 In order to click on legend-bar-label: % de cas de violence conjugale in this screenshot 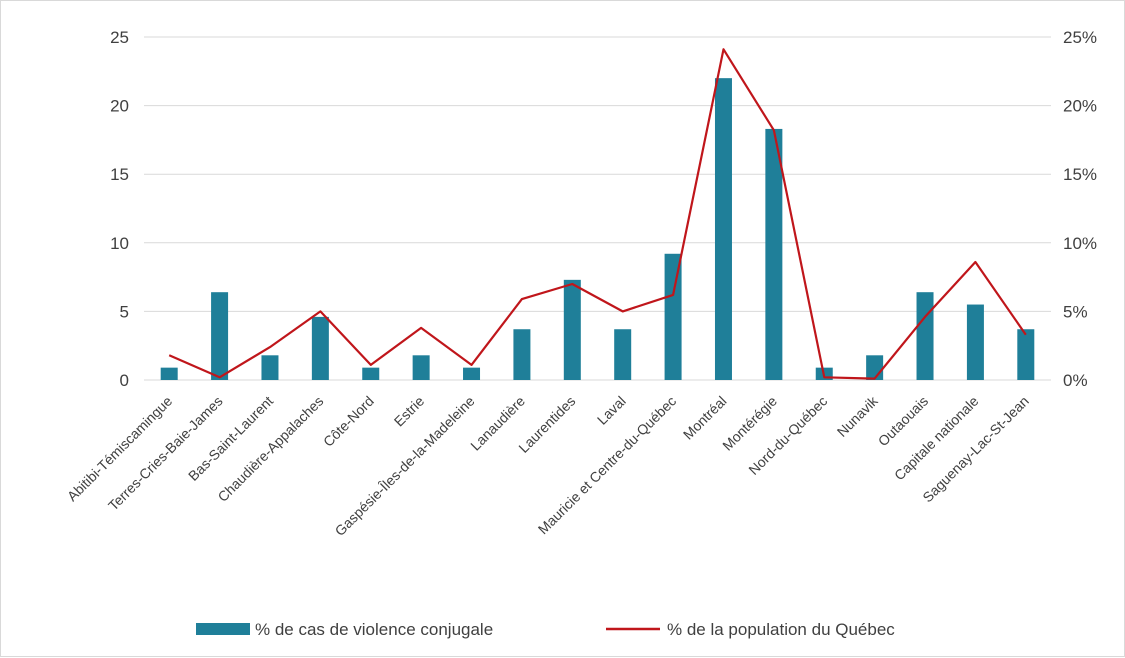, I will do `click(374, 629)`.